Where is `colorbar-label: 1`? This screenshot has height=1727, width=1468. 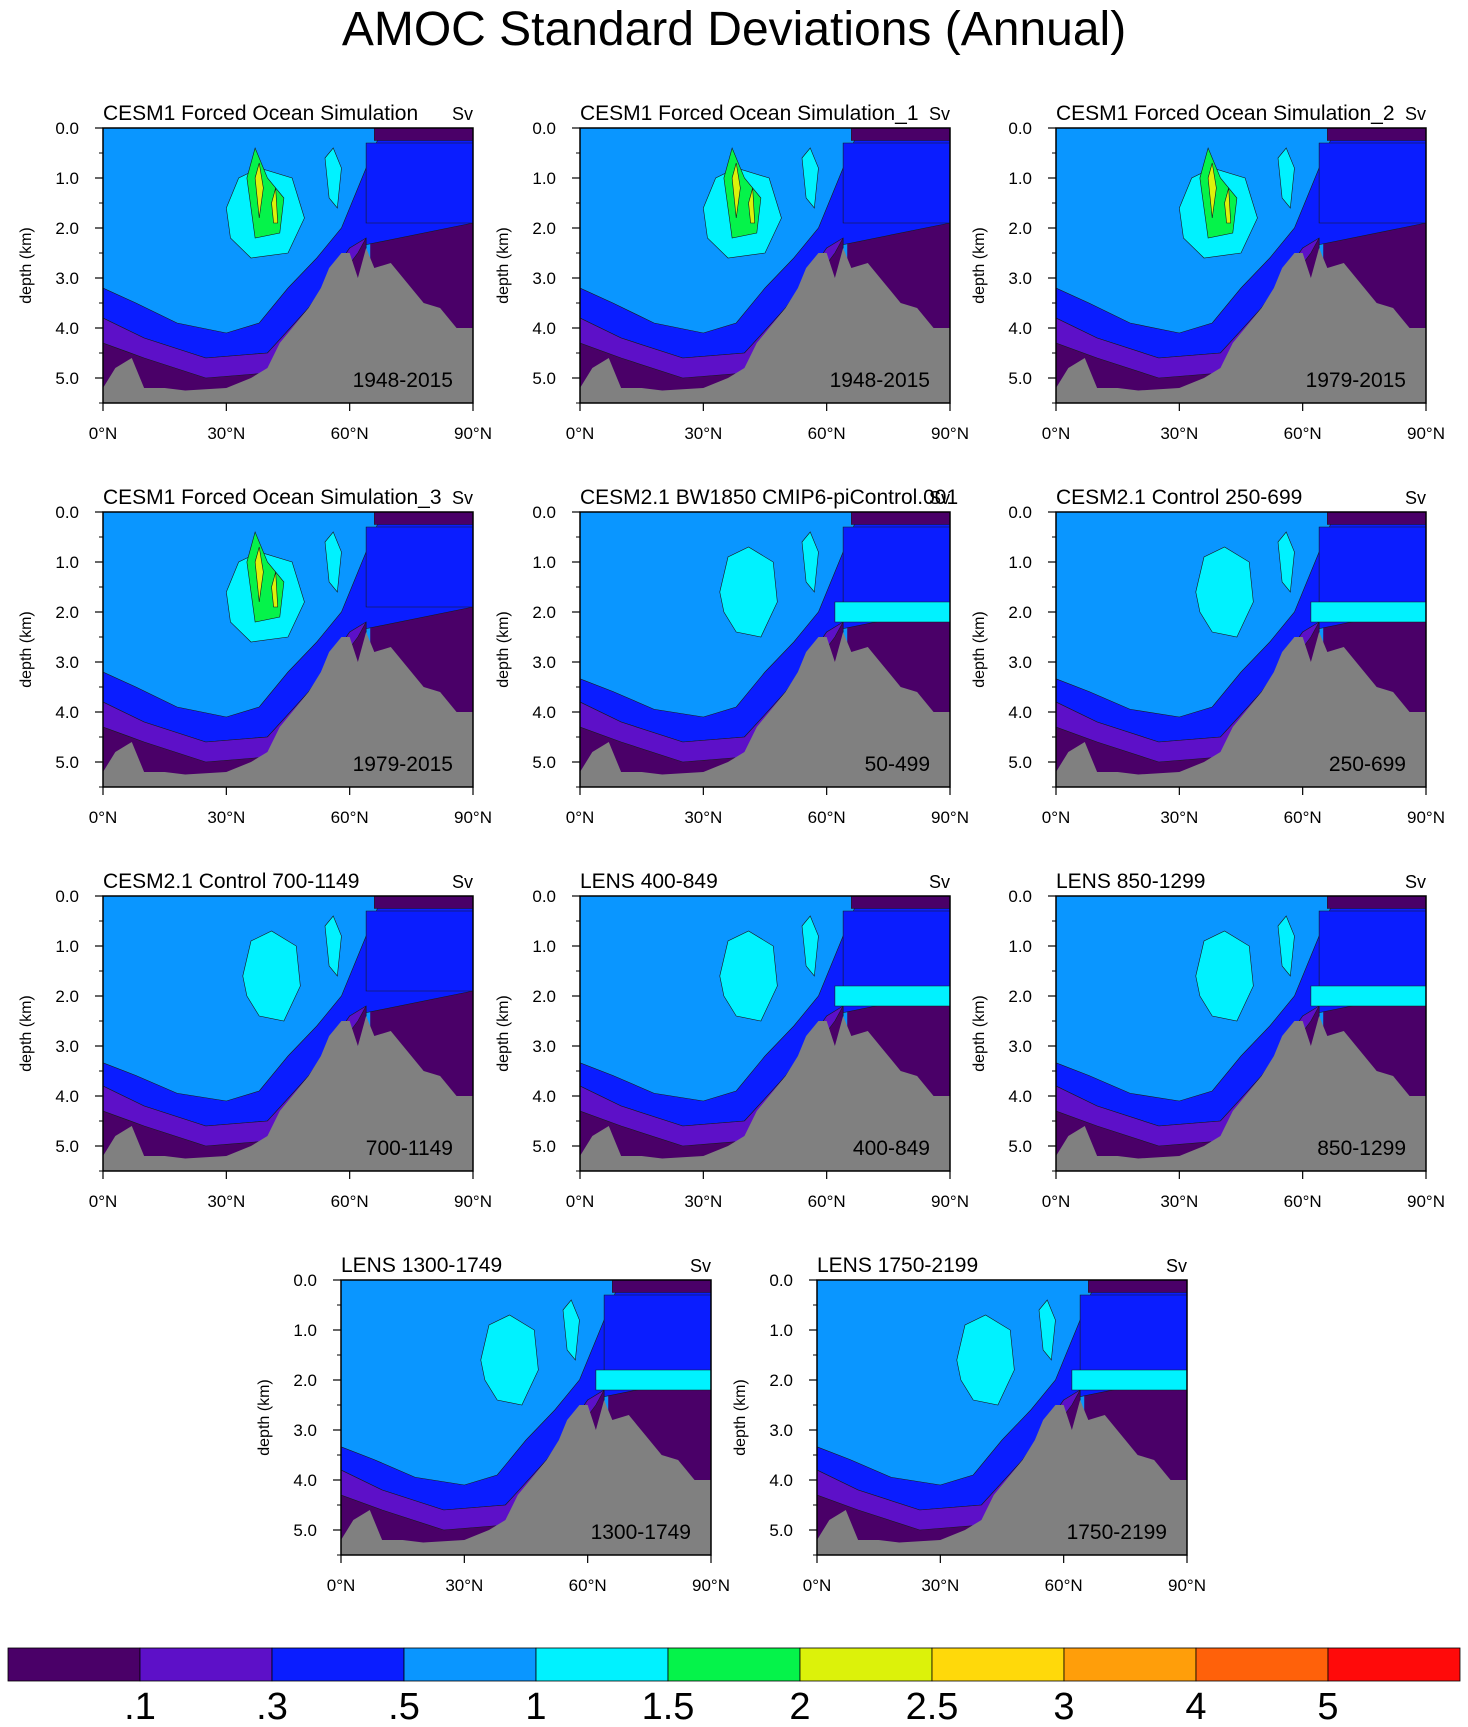 colorbar-label: 1 is located at coordinates (535, 1706).